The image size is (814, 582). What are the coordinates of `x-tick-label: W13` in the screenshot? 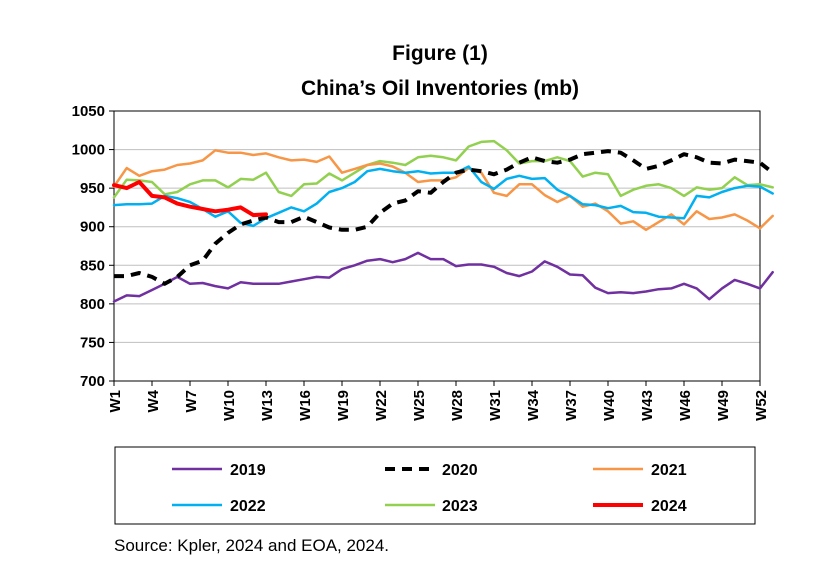 It's located at (267, 405).